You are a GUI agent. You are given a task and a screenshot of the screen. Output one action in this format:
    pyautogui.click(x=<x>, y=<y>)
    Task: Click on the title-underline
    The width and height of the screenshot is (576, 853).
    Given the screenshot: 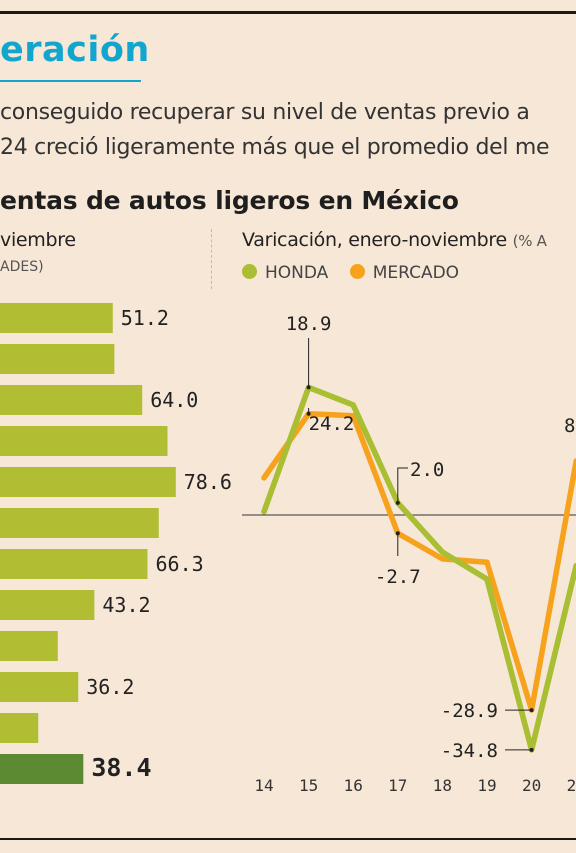 What is the action you would take?
    pyautogui.click(x=70, y=81)
    